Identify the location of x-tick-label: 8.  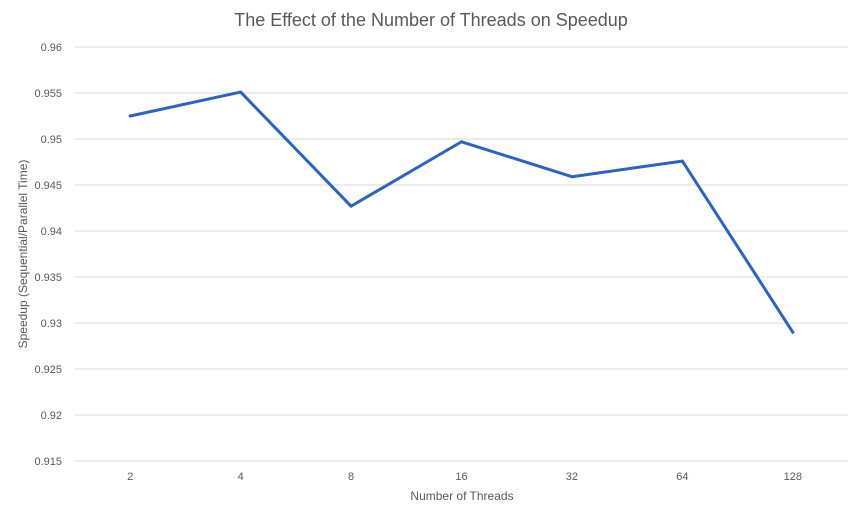
(351, 477).